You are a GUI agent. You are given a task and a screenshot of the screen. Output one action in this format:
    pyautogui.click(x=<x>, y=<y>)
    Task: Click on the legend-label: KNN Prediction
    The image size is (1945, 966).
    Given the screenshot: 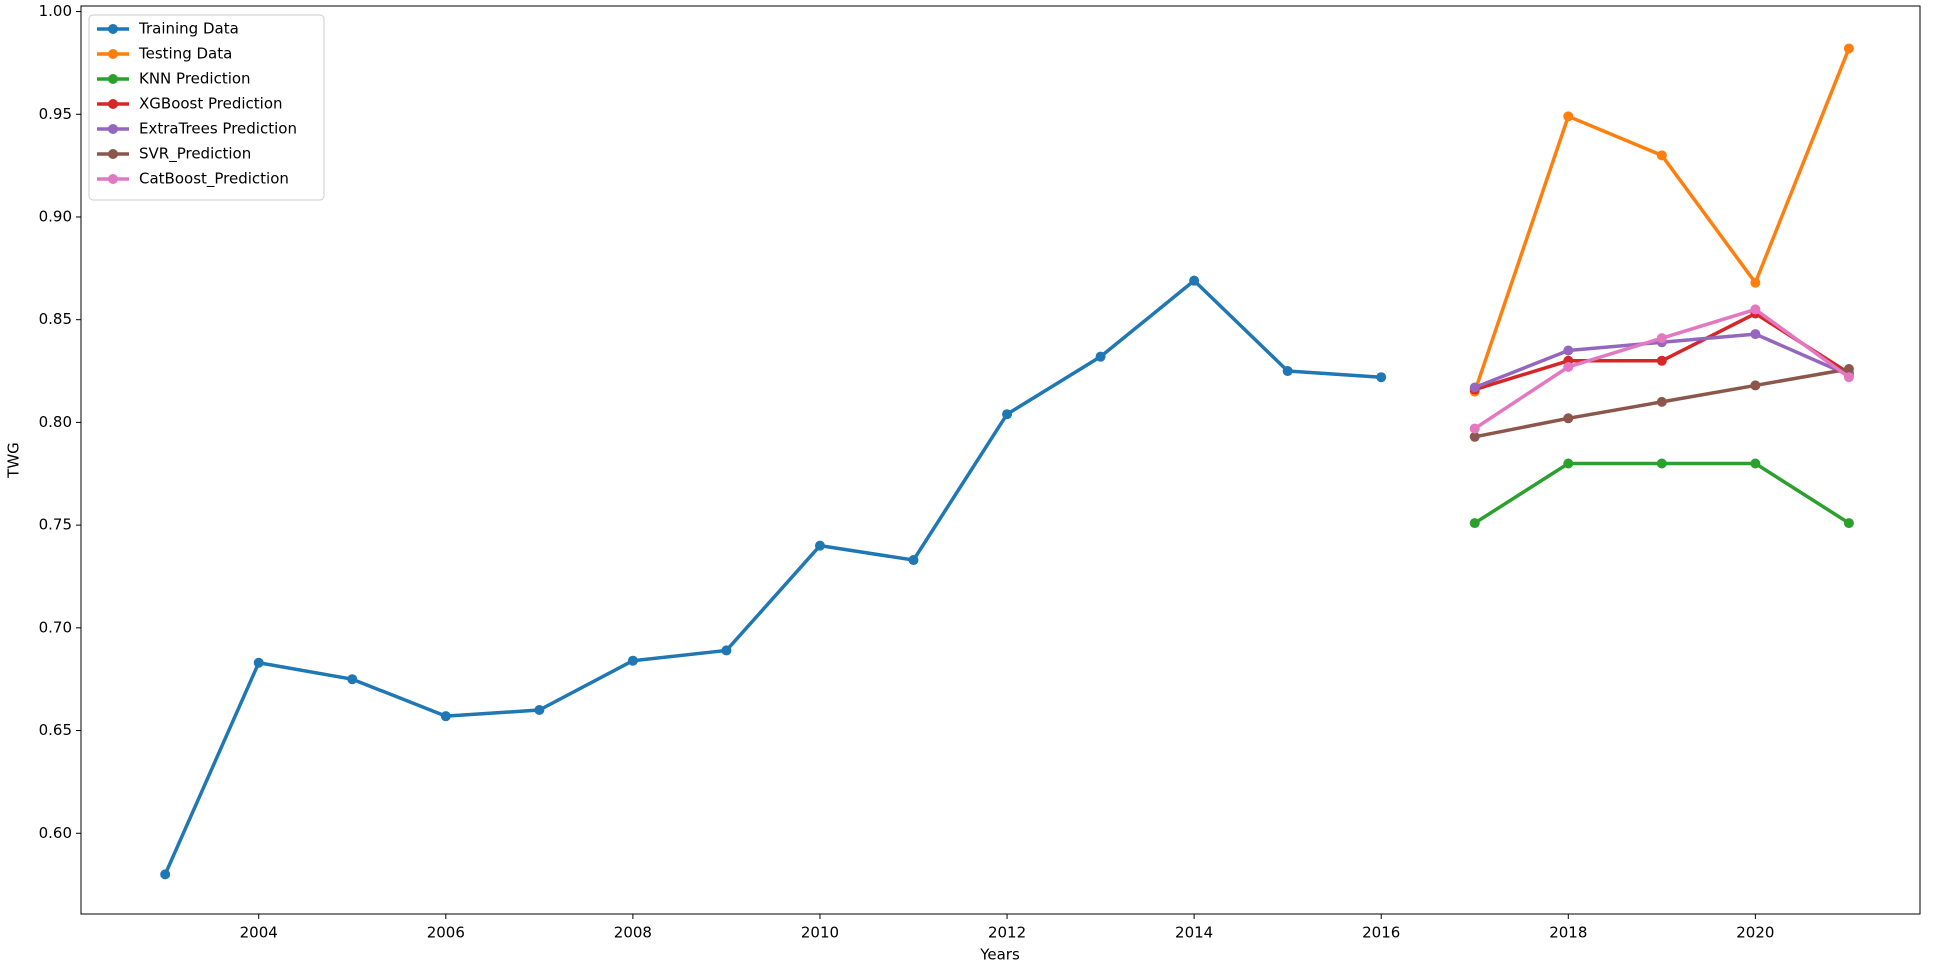 What is the action you would take?
    pyautogui.click(x=195, y=79)
    